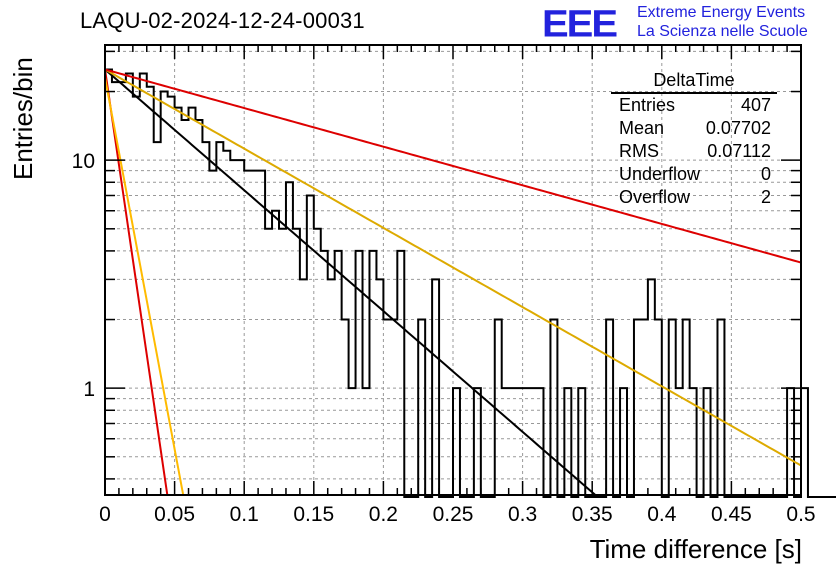 The width and height of the screenshot is (836, 572). I want to click on stats-row-rms: RMS 0.07112, so click(694, 151).